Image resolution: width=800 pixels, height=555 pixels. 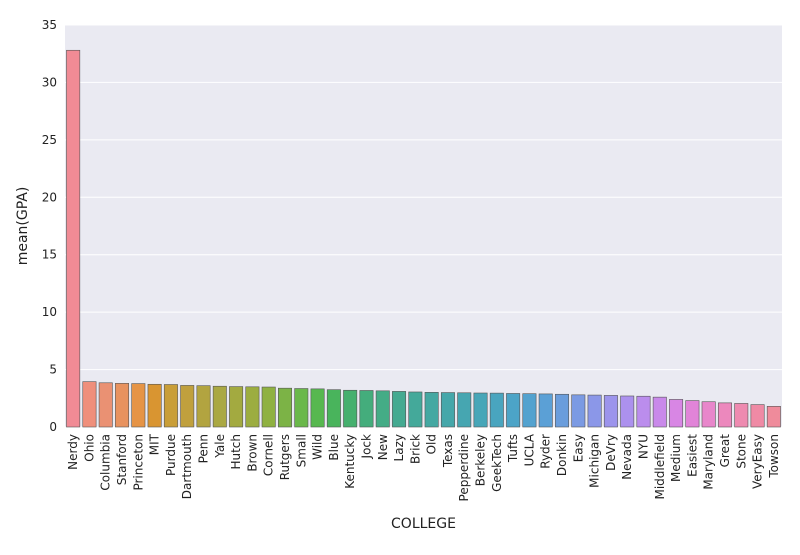 What do you see at coordinates (660, 467) in the screenshot?
I see `x-tick-label: Middlefield` at bounding box center [660, 467].